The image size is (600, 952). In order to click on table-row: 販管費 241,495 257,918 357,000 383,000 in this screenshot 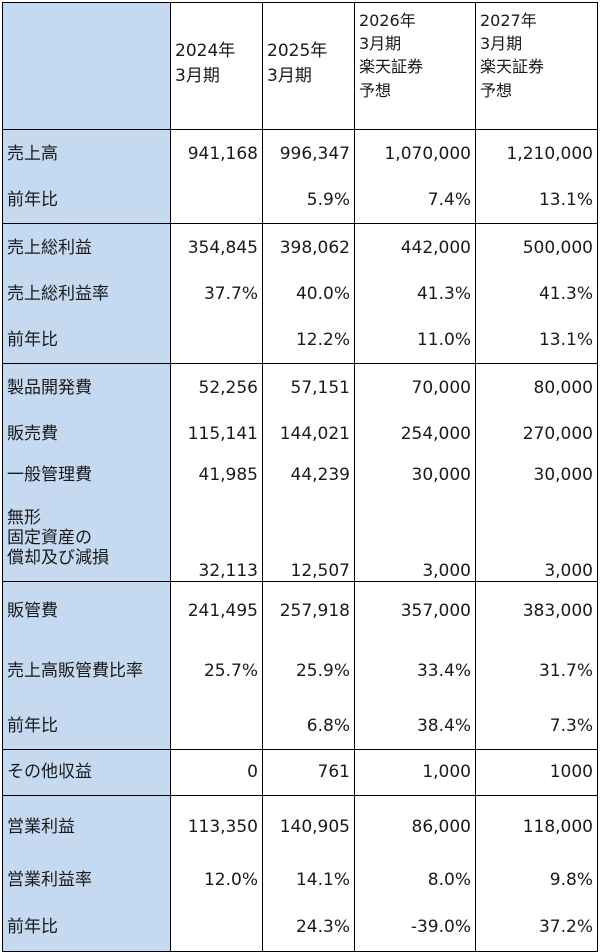, I will do `click(300, 610)`.